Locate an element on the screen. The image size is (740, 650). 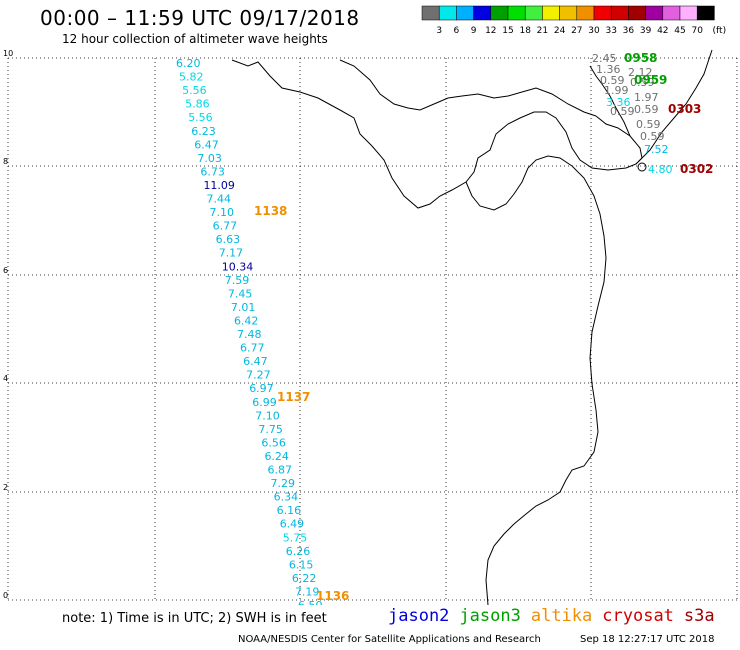
colorbar-tick-label: 33 is located at coordinates (610, 31).